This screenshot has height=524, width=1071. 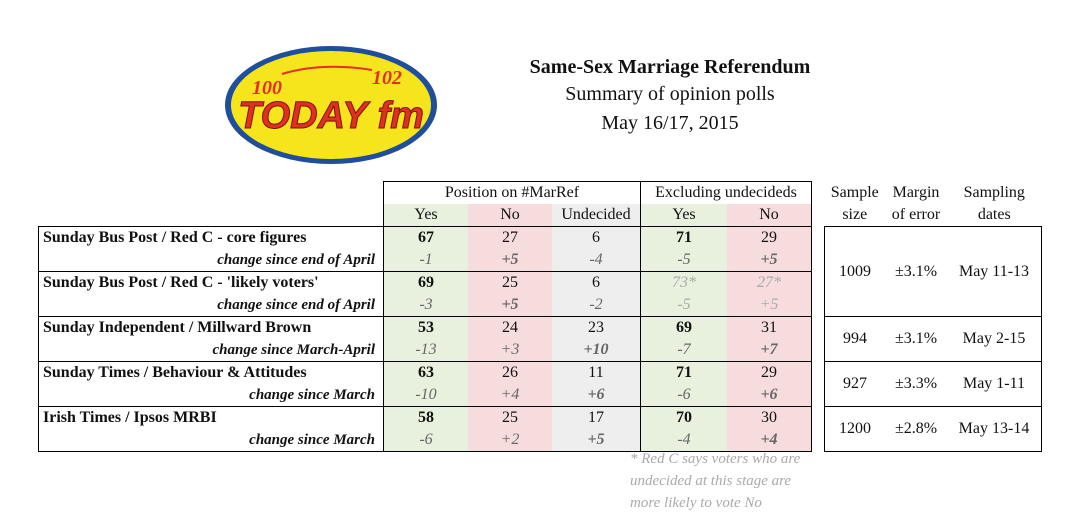 What do you see at coordinates (510, 350) in the screenshot?
I see `change-no: +3` at bounding box center [510, 350].